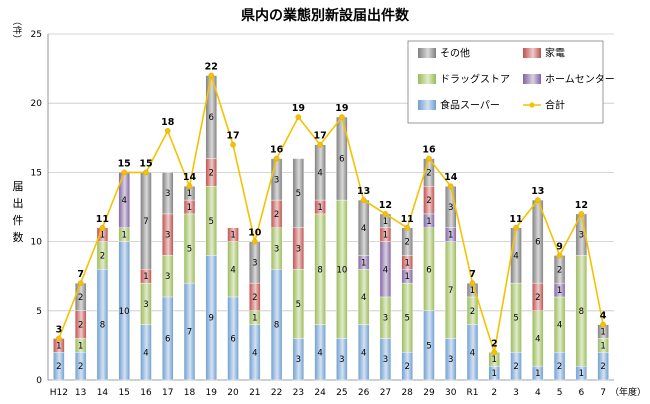 This screenshot has width=650, height=404. What do you see at coordinates (276, 269) in the screenshot?
I see `bar-stack: 8 3 2 3` at bounding box center [276, 269].